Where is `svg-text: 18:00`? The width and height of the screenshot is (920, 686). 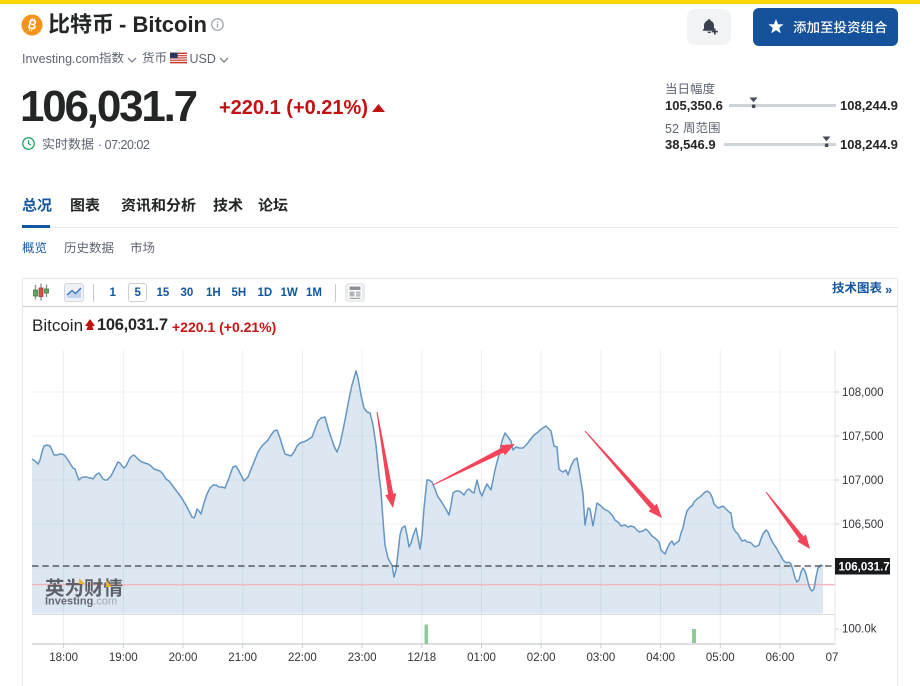 svg-text: 18:00 is located at coordinates (63, 658).